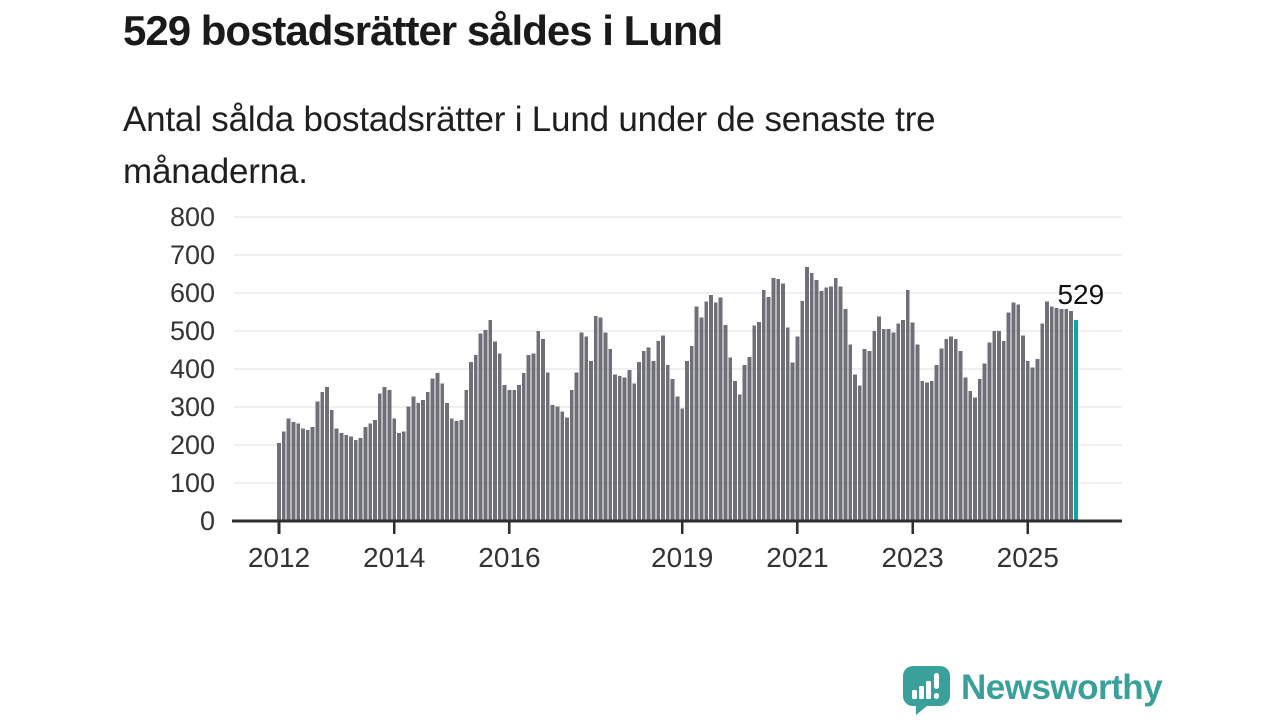  What do you see at coordinates (192, 369) in the screenshot?
I see `y-axis-tick-label: 400` at bounding box center [192, 369].